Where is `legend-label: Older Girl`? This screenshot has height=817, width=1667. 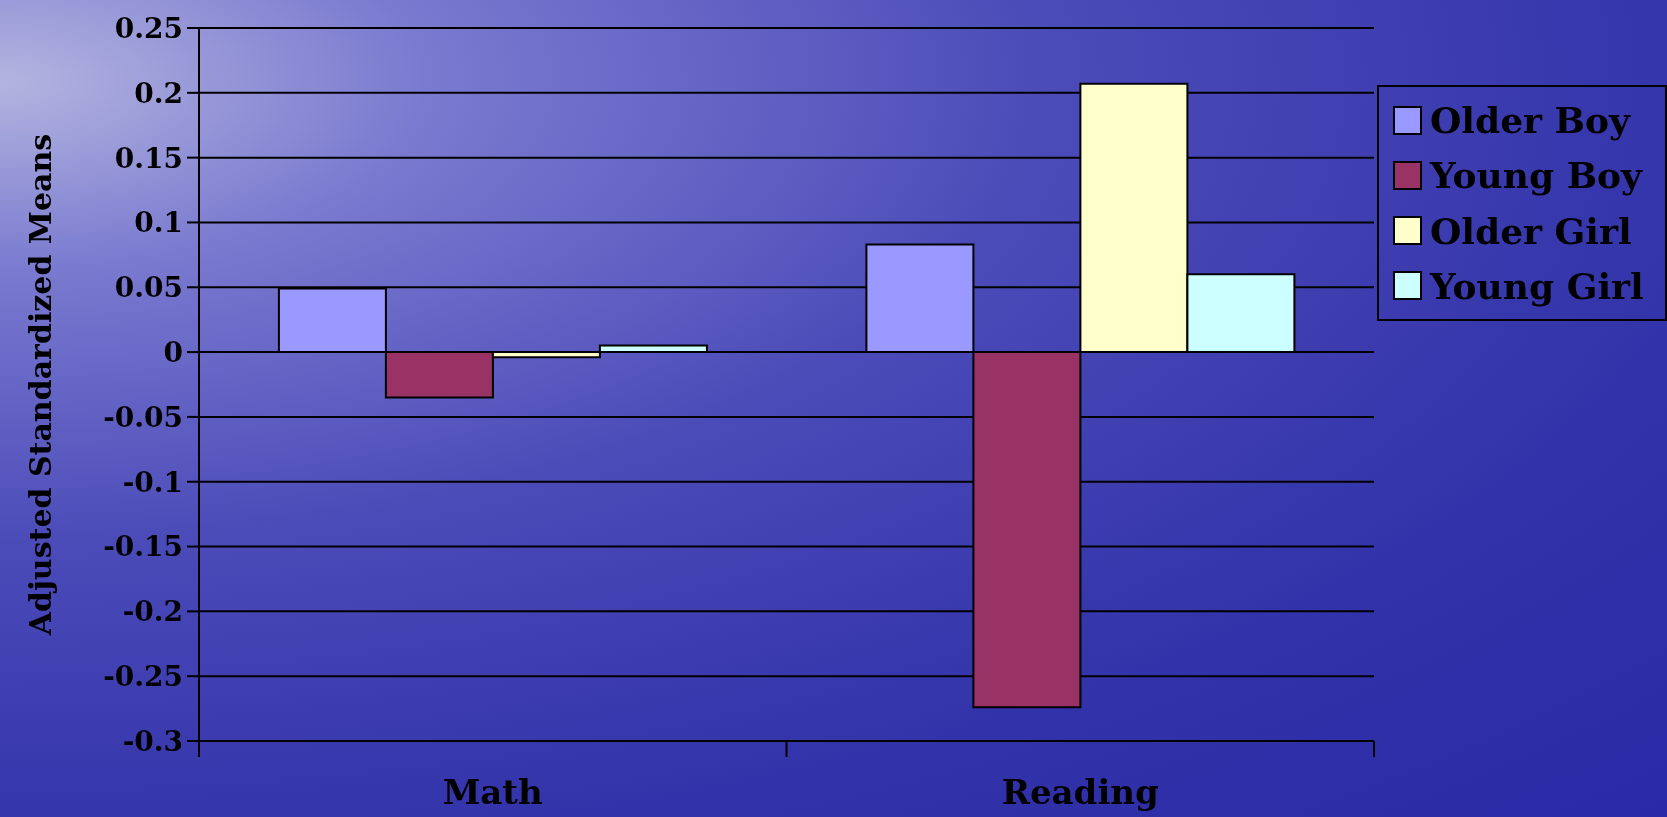
legend-label: Older Girl is located at coordinates (1531, 230).